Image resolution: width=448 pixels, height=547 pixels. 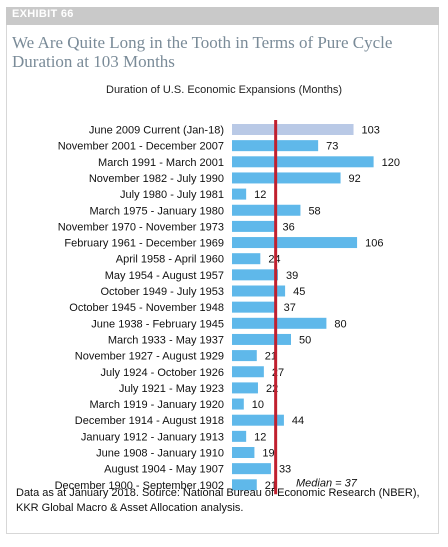 What do you see at coordinates (288, 227) in the screenshot?
I see `value-label: 36` at bounding box center [288, 227].